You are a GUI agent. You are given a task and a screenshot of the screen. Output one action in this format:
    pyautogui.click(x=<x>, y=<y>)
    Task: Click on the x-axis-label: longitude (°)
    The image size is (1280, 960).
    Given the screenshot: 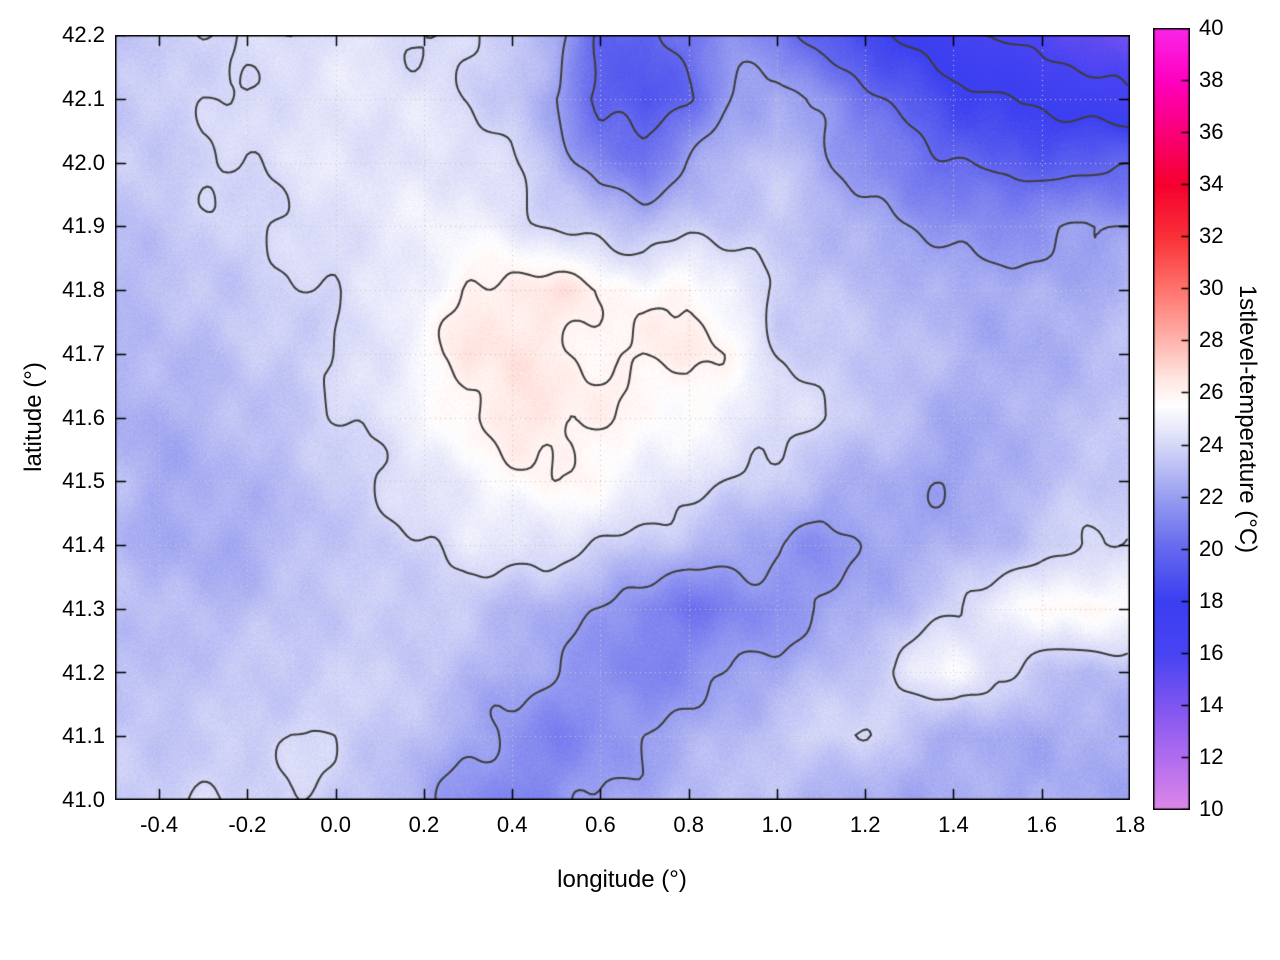 What is the action you would take?
    pyautogui.click(x=622, y=879)
    